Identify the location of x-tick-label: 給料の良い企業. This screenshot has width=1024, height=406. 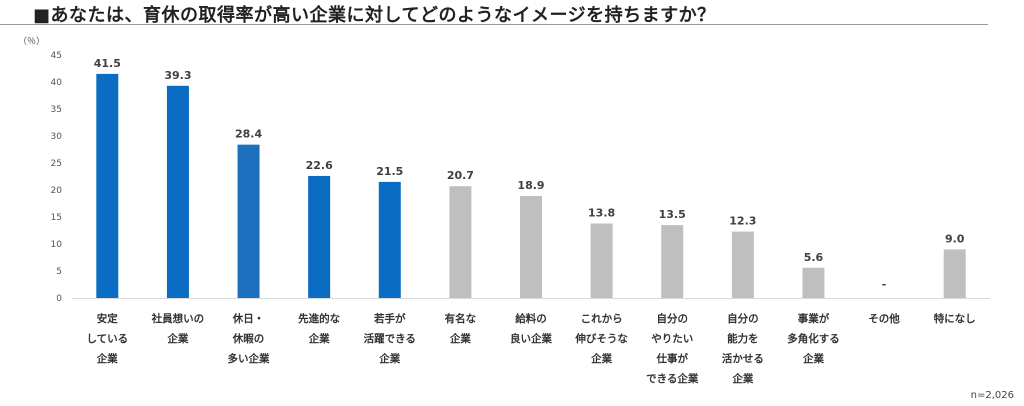
(531, 328).